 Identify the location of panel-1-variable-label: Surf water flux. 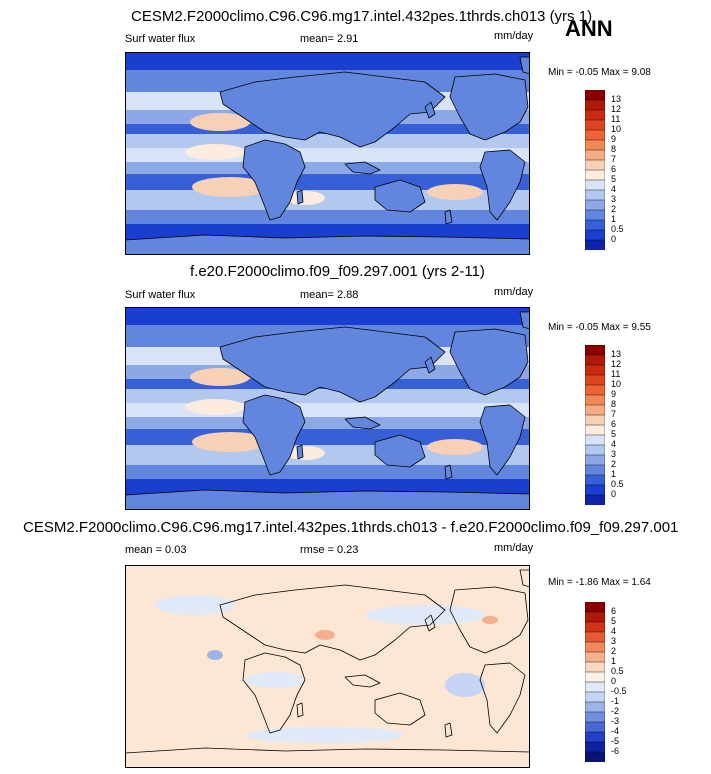
(160, 39).